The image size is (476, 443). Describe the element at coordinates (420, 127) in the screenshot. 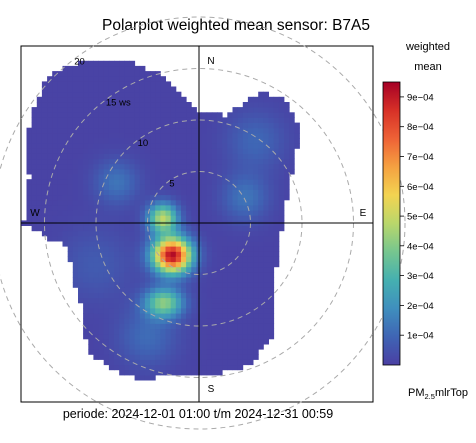

I see `colorbar-tick-label: 8e−04` at that location.